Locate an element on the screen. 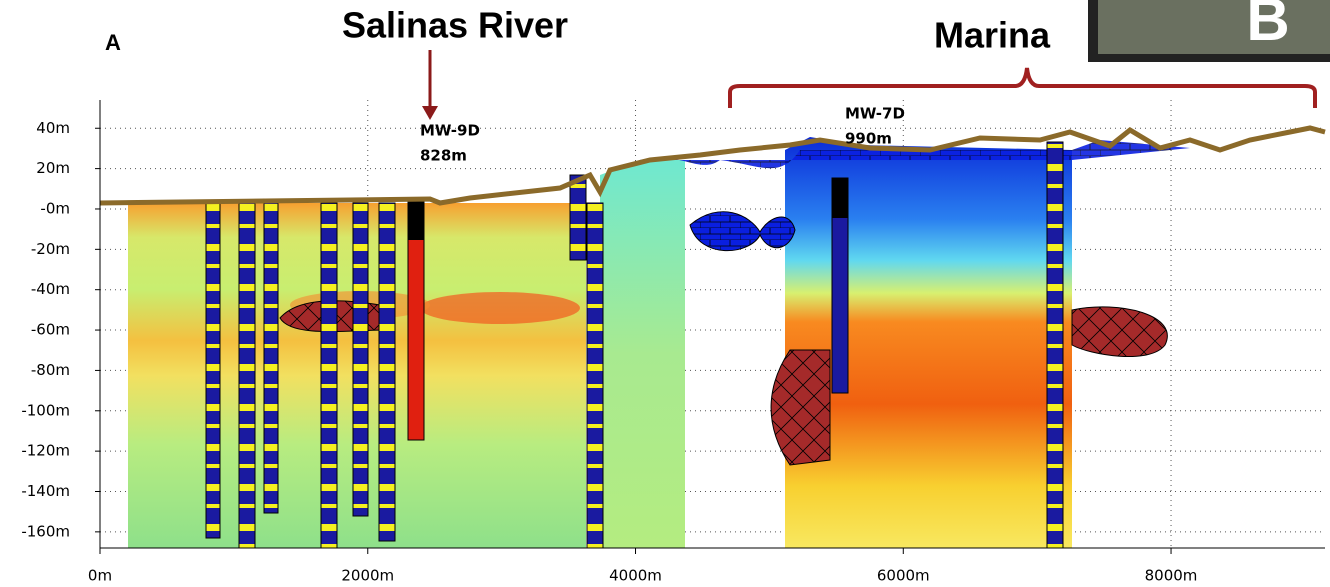  inset-image is located at coordinates (1214, 27).